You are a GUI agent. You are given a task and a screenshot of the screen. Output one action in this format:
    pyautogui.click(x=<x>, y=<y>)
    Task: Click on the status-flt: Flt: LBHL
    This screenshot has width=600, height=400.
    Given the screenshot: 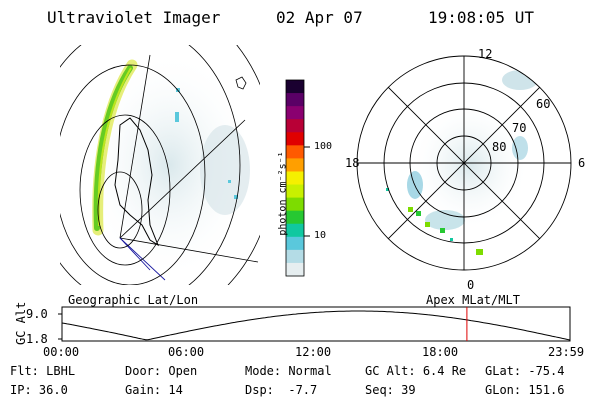 What is the action you would take?
    pyautogui.click(x=43, y=371)
    